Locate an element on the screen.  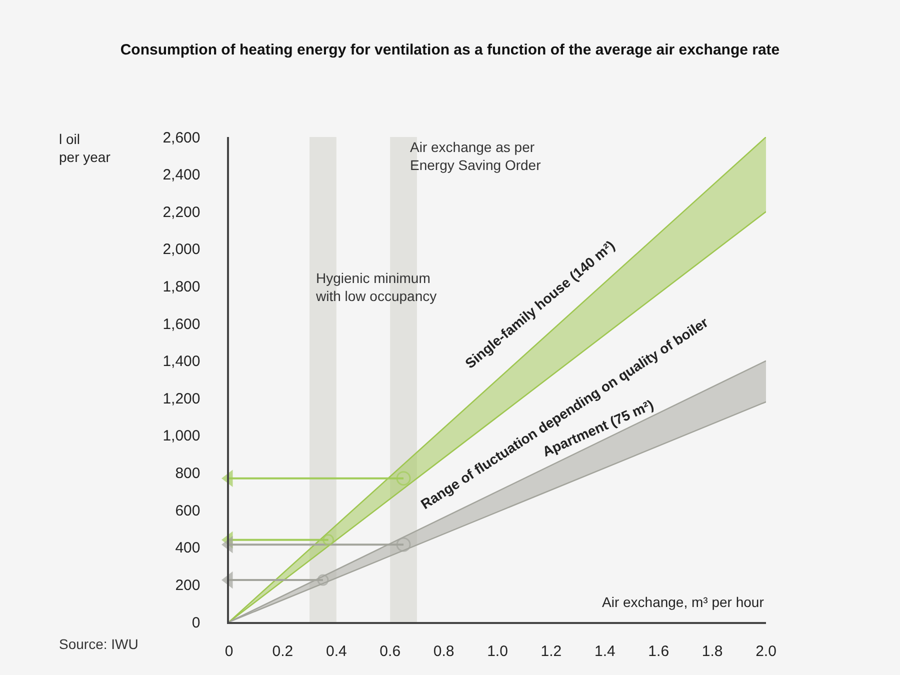
x-tick-label: 1.8 is located at coordinates (712, 651).